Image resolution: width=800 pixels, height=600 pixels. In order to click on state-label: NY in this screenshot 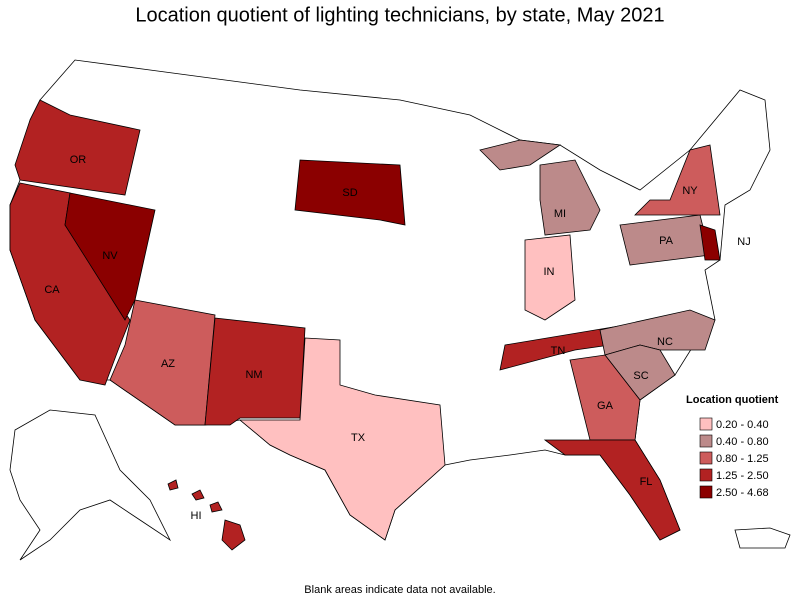, I will do `click(690, 191)`.